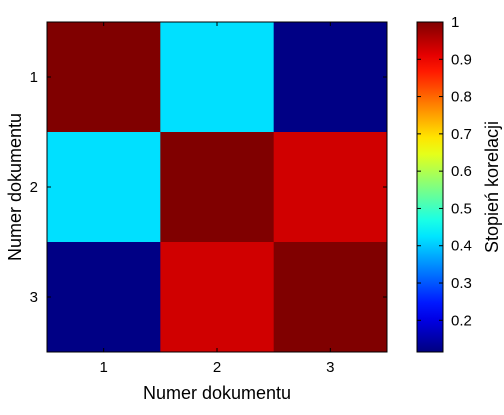  I want to click on colorbar-tick-label: 0.3, so click(461, 283).